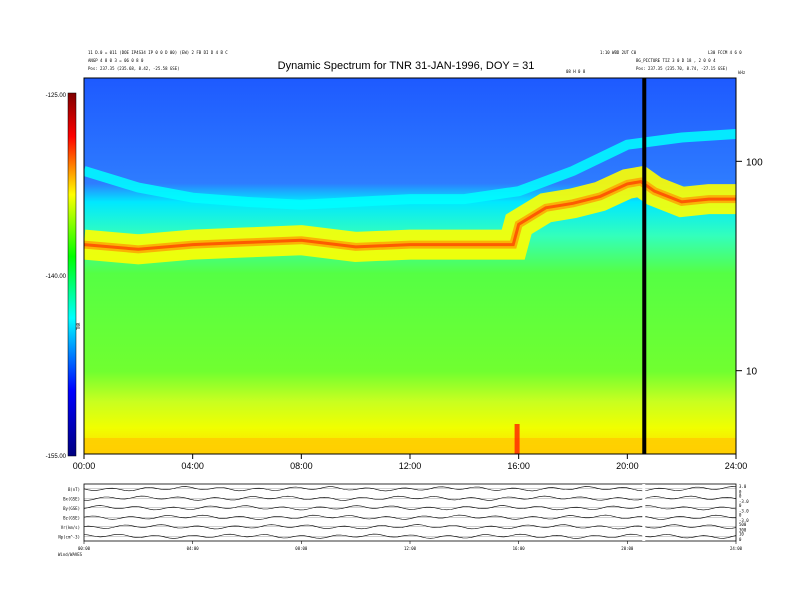 This screenshot has height=612, width=792. Describe the element at coordinates (410, 512) in the screenshot. I see `panel-frame` at that location.